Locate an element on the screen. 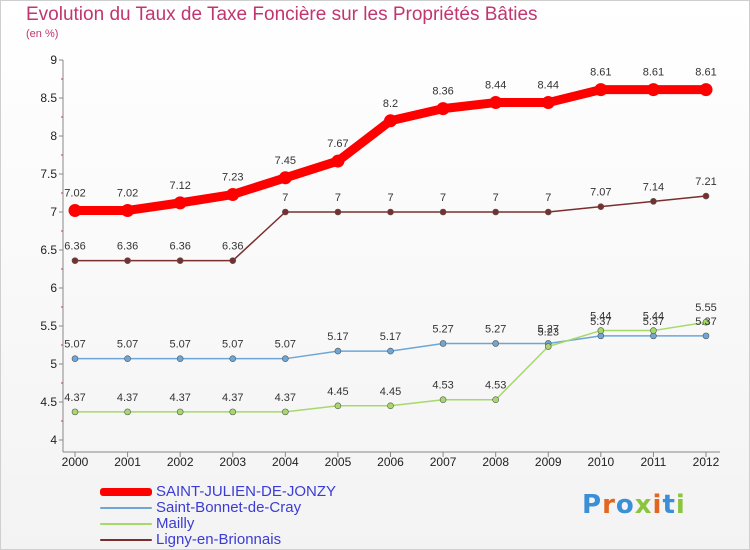  data-label: 7.45 is located at coordinates (285, 161).